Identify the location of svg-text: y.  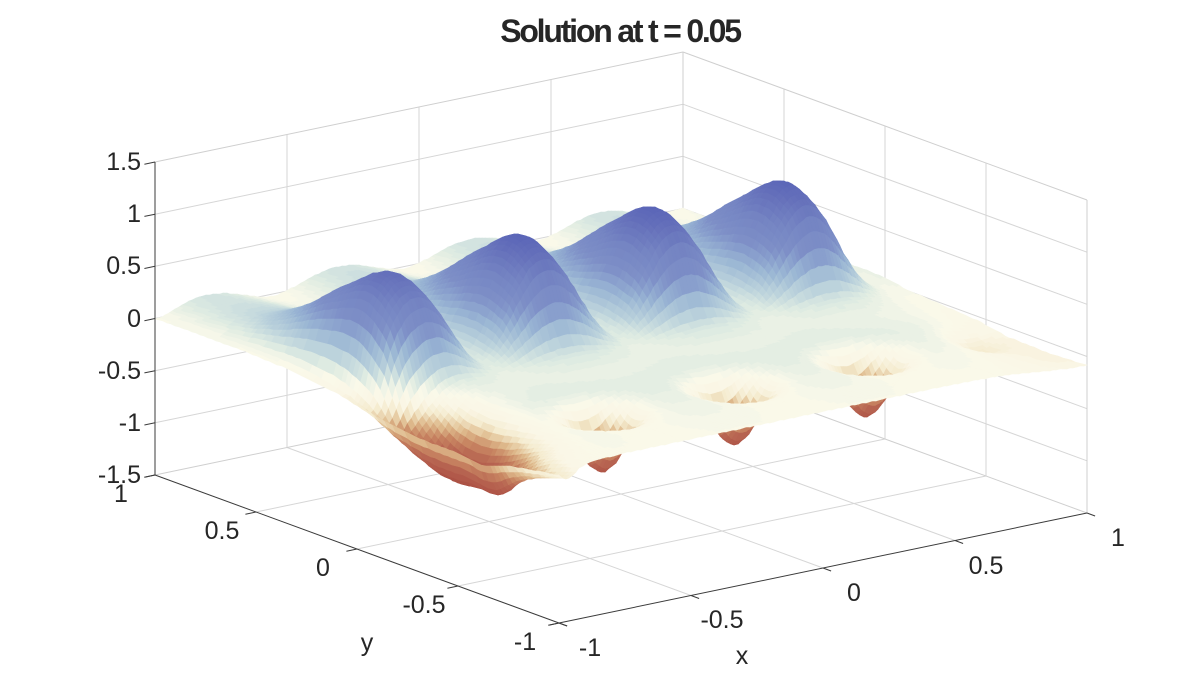
(367, 643).